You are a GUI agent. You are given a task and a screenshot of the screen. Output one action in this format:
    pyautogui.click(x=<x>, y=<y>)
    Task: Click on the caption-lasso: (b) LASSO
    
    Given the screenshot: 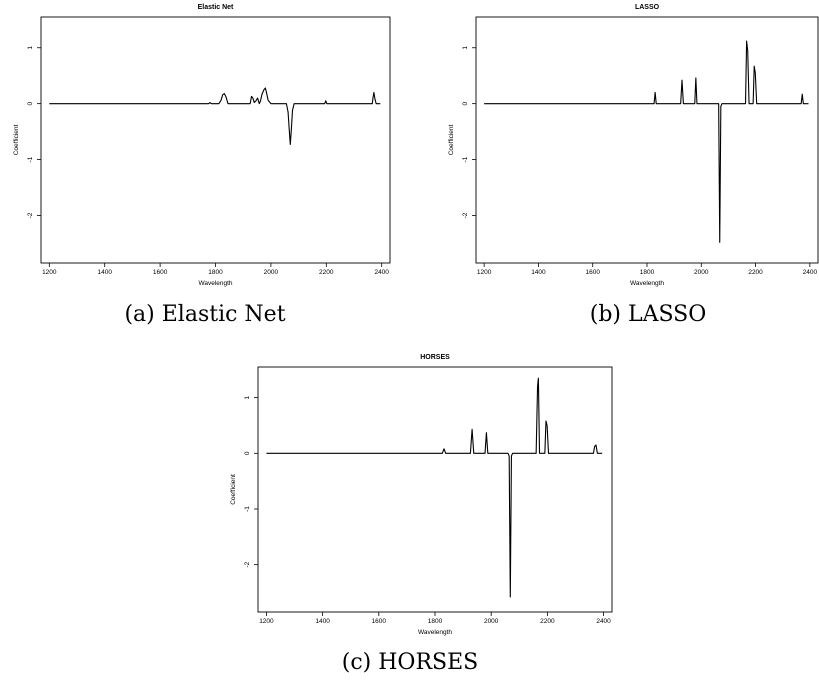 What is the action you would take?
    pyautogui.click(x=648, y=314)
    